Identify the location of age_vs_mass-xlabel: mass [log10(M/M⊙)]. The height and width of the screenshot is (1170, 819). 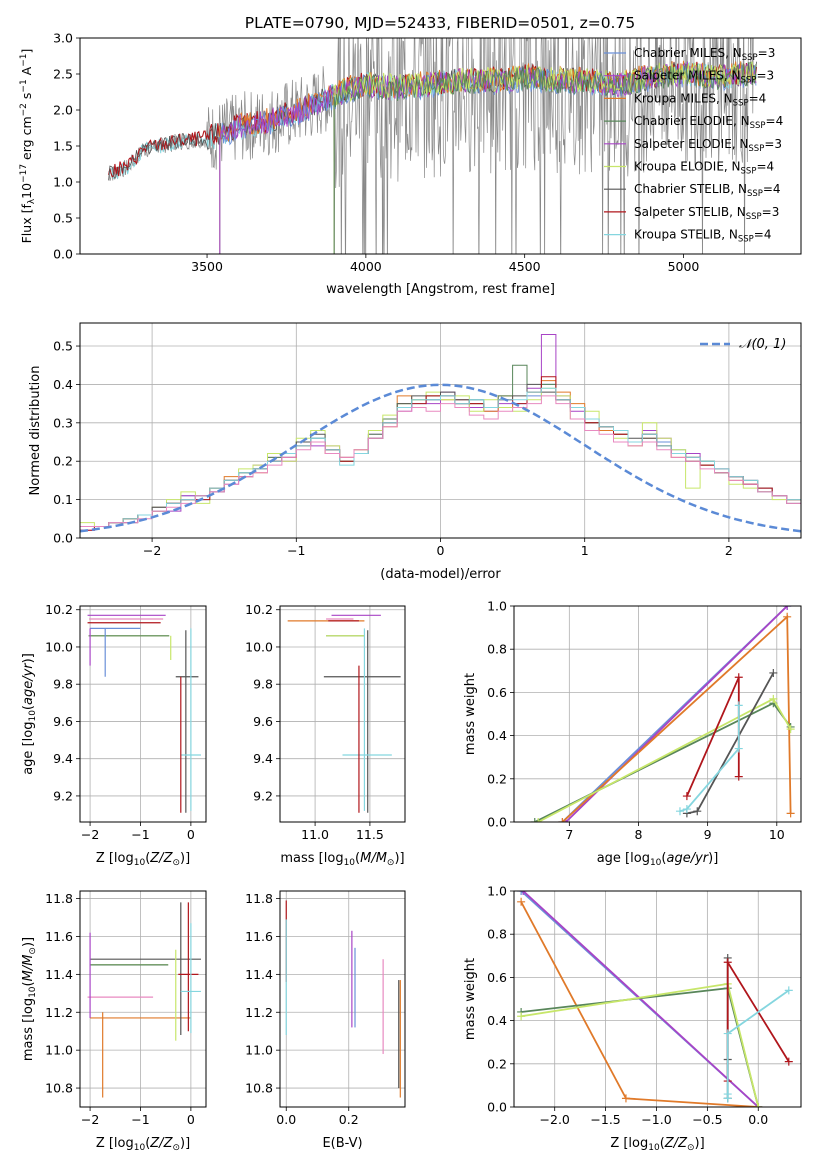
(342, 859).